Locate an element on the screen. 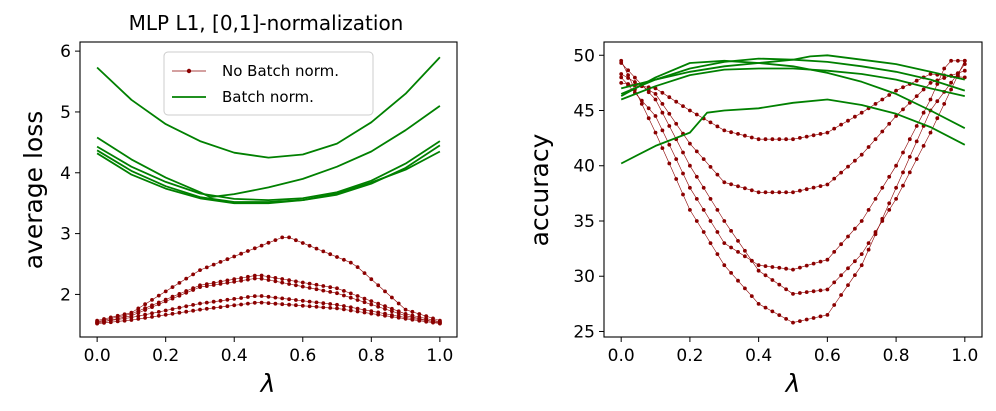 This screenshot has width=996, height=411. right-series-line is located at coordinates (793, 76).